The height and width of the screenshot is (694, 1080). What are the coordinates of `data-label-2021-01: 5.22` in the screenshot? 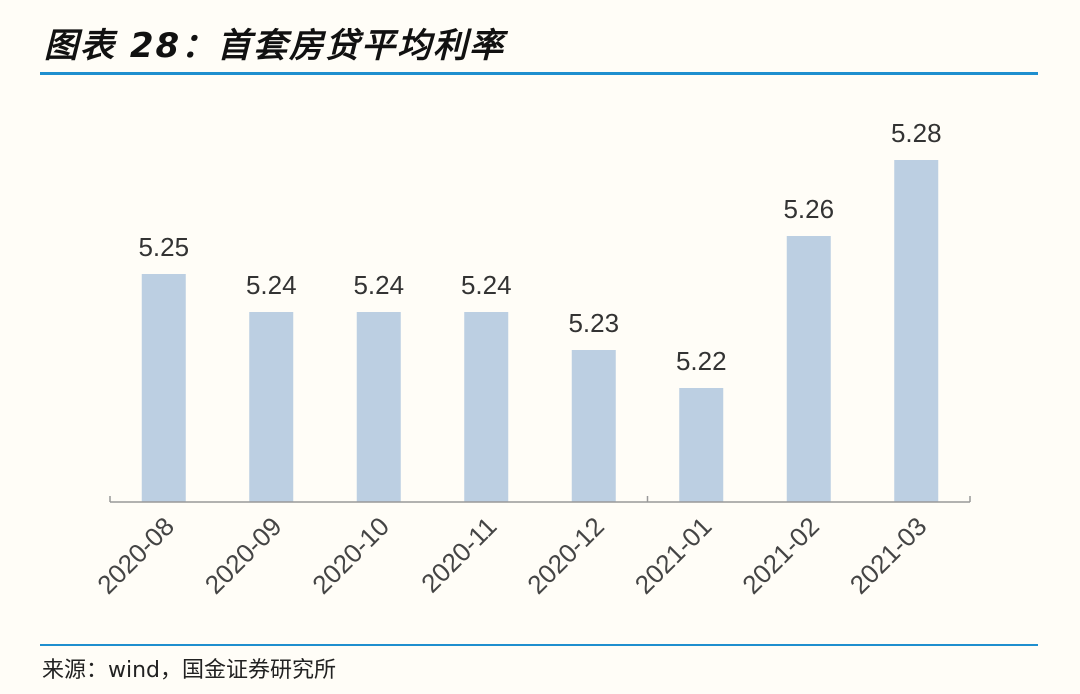 It's located at (701, 361).